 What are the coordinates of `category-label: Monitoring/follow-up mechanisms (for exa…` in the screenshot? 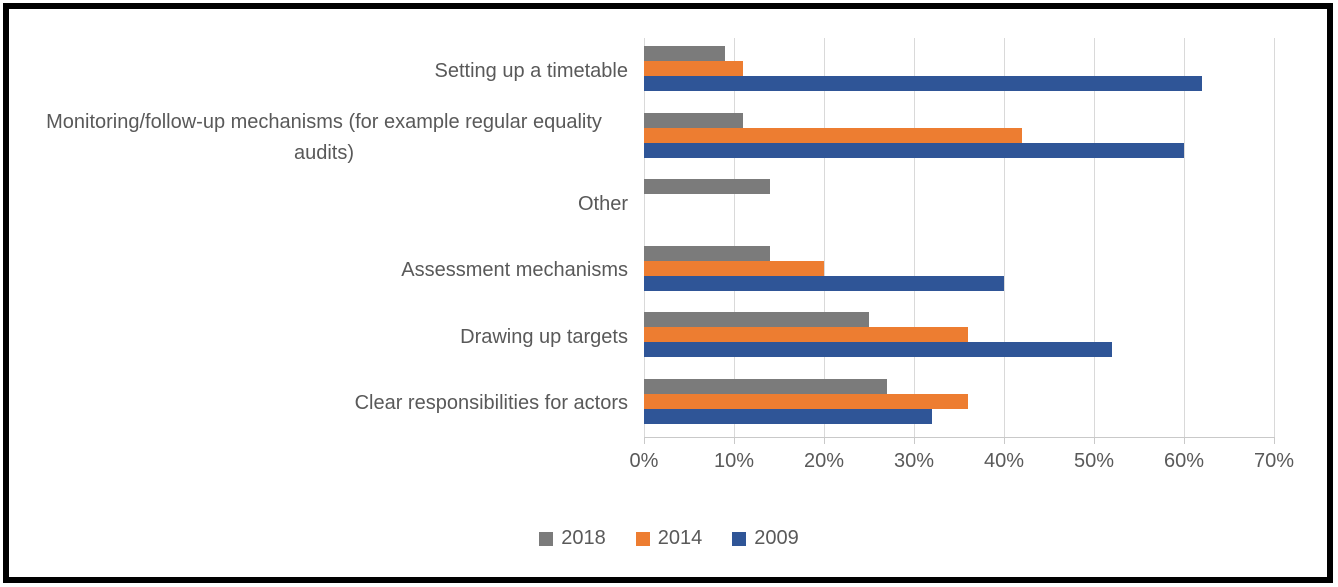 It's located at (324, 137).